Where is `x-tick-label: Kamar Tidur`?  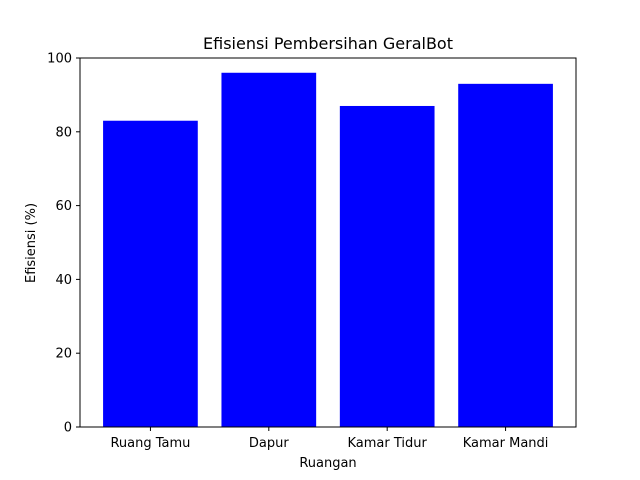 x-tick-label: Kamar Tidur is located at coordinates (388, 443).